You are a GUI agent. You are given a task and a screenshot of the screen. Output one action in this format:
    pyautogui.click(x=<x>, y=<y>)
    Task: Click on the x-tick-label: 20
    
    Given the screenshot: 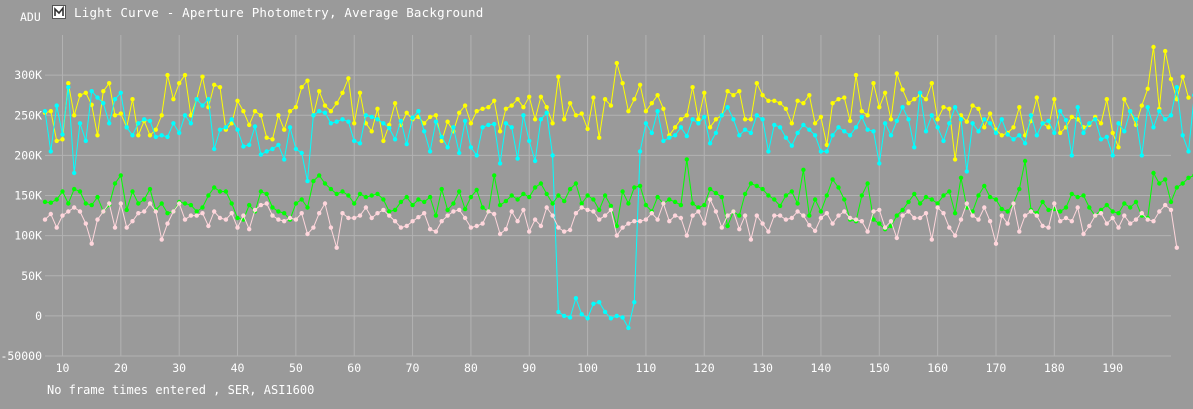 What is the action you would take?
    pyautogui.click(x=121, y=368)
    